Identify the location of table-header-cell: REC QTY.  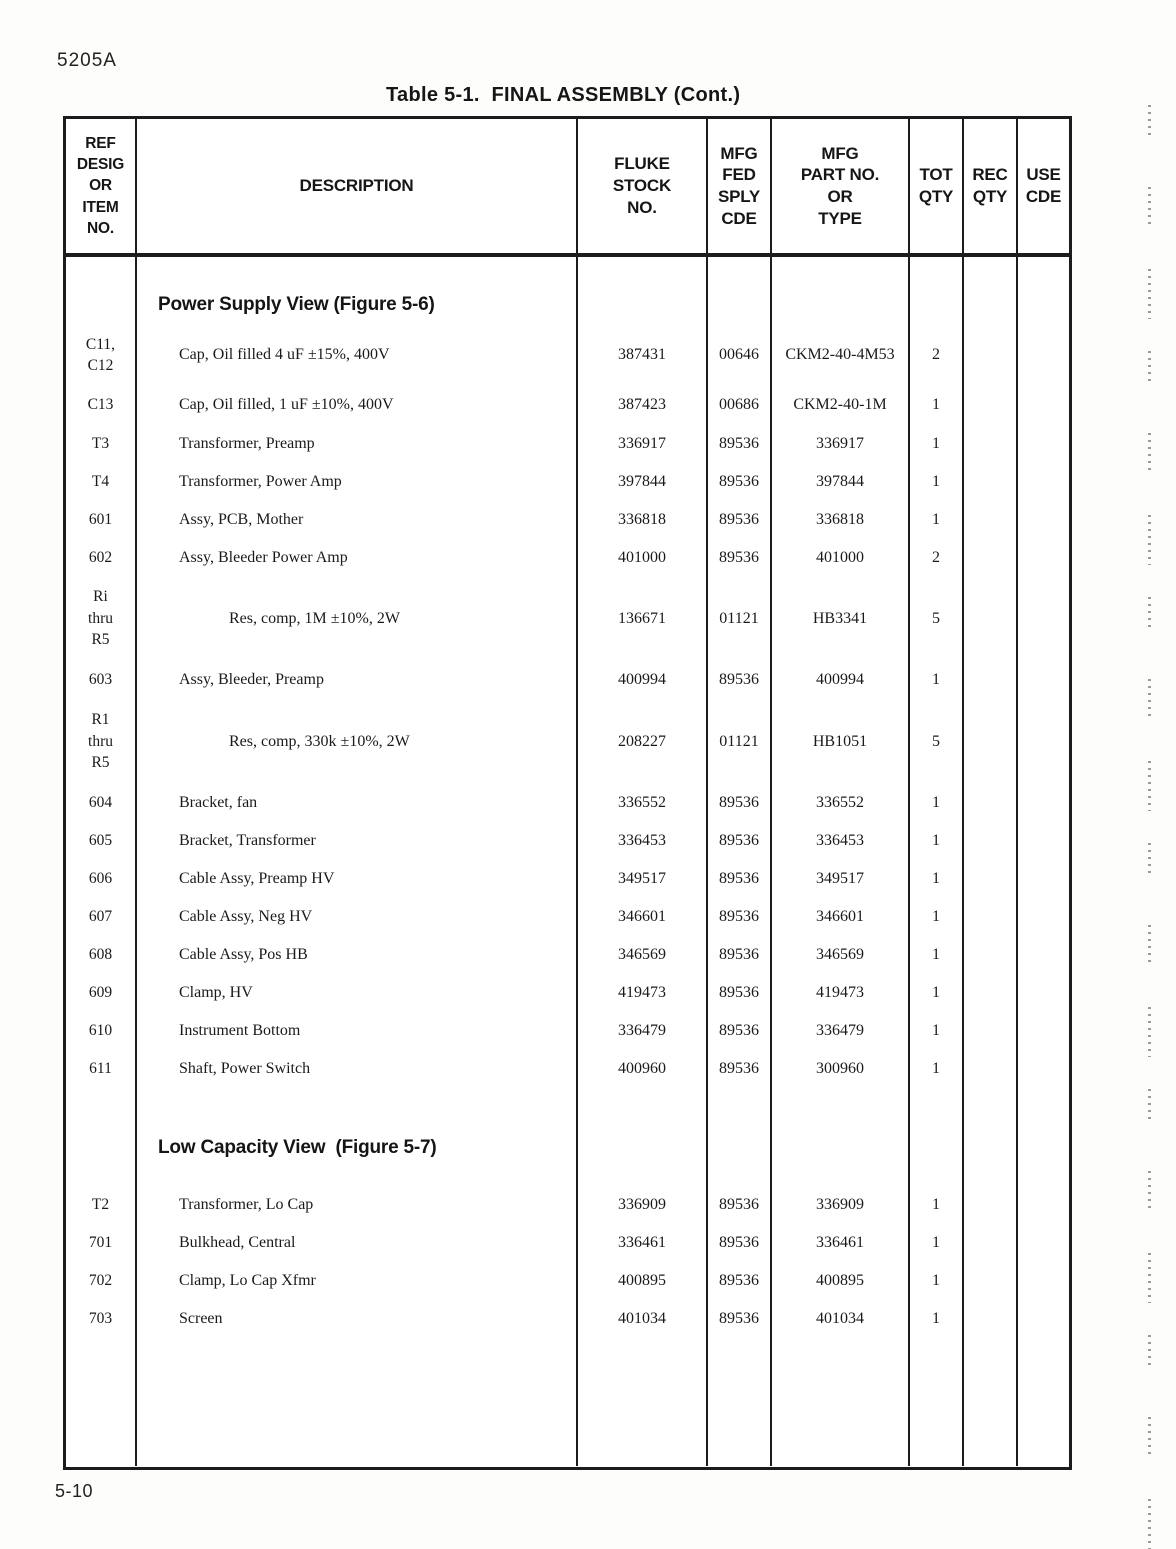
(991, 186).